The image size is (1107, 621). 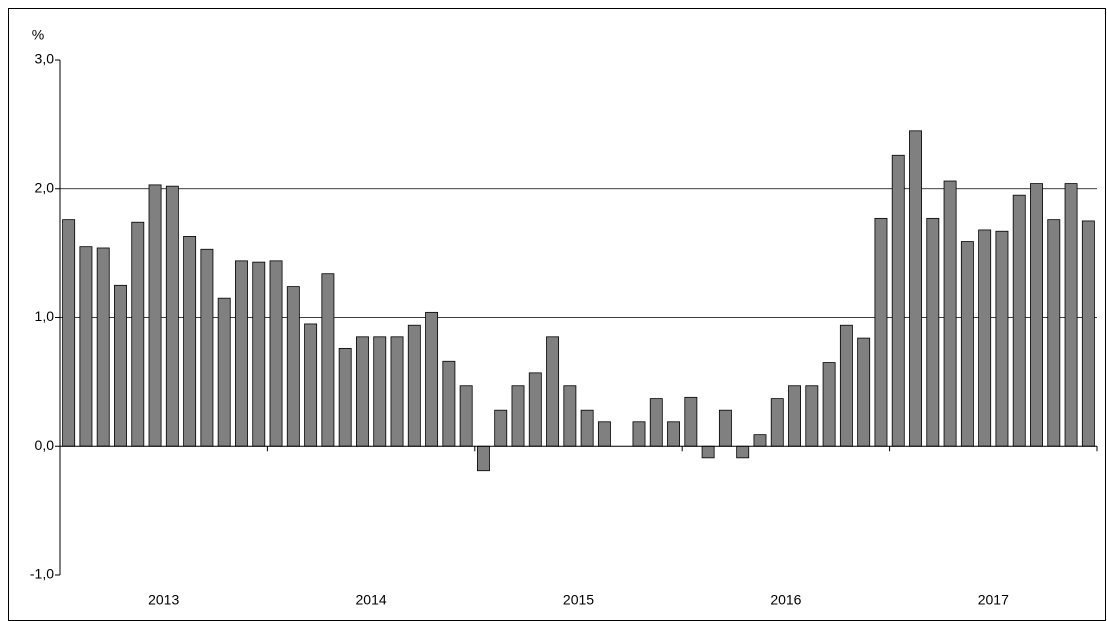 What do you see at coordinates (45, 445) in the screenshot?
I see `y-tick-label: 0,0` at bounding box center [45, 445].